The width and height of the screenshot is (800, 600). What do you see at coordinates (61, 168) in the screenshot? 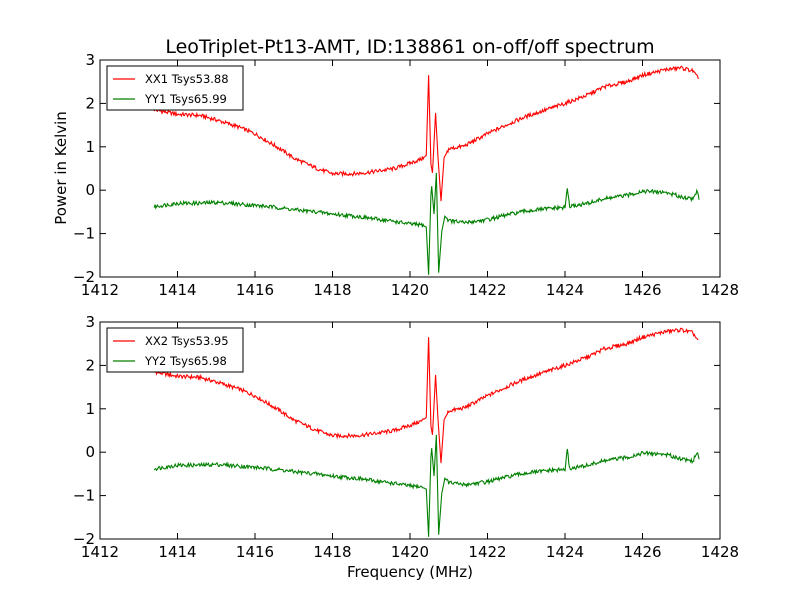
I see `y-axis-label: Power in Kelvin` at bounding box center [61, 168].